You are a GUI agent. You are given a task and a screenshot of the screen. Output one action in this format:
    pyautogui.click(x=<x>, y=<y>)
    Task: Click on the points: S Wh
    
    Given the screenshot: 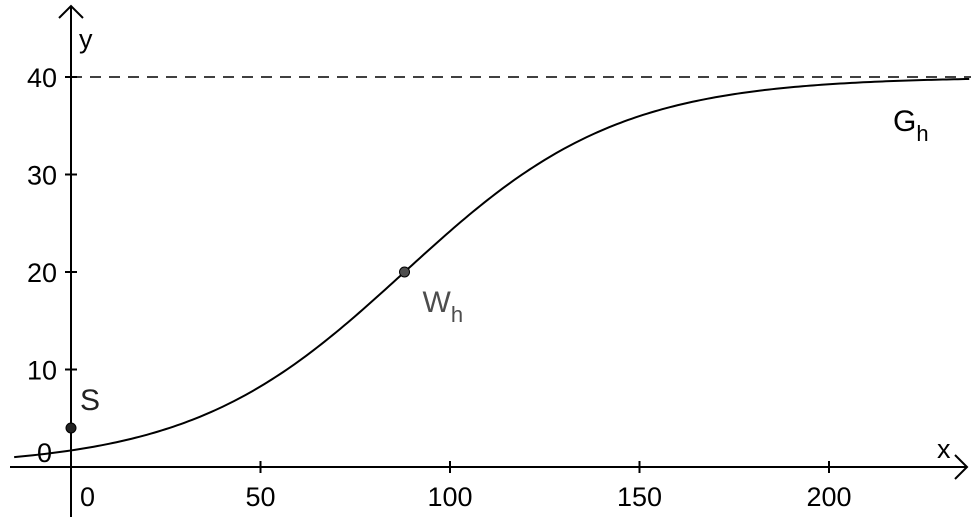 What is the action you would take?
    pyautogui.click(x=264, y=350)
    